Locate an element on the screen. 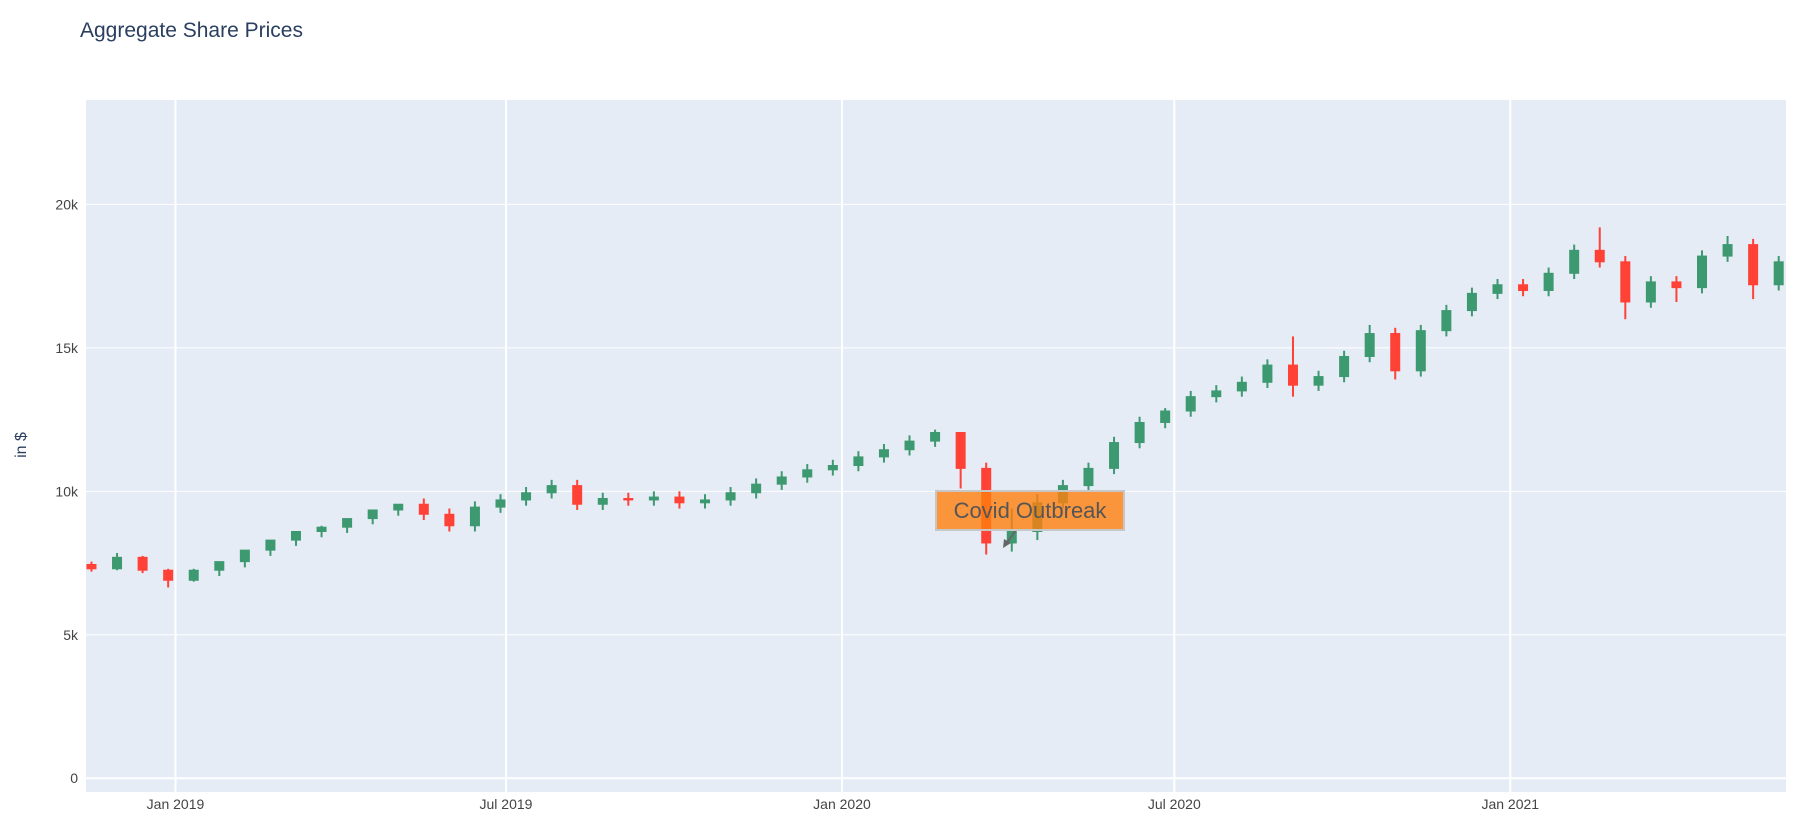  y-tick-label: 15k is located at coordinates (67, 348).